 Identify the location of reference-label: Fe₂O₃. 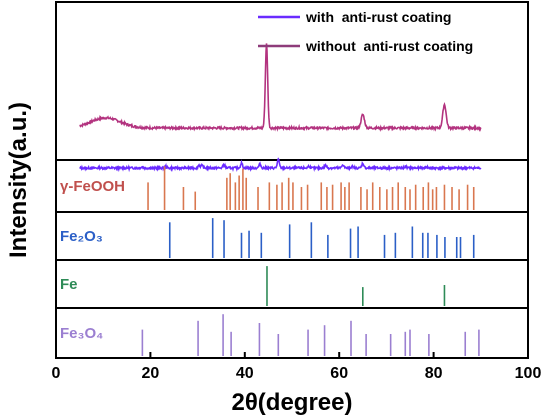
(81, 236).